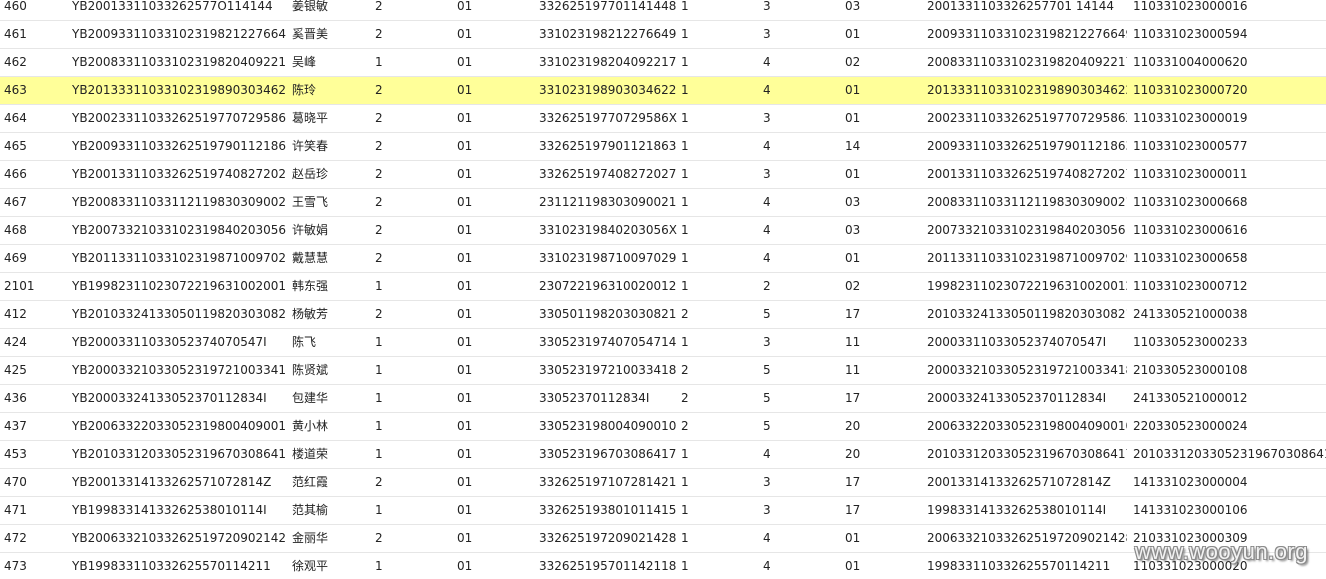 The height and width of the screenshot is (579, 1326). Describe the element at coordinates (853, 454) in the screenshot. I see `table-cell-col-8: 20` at that location.